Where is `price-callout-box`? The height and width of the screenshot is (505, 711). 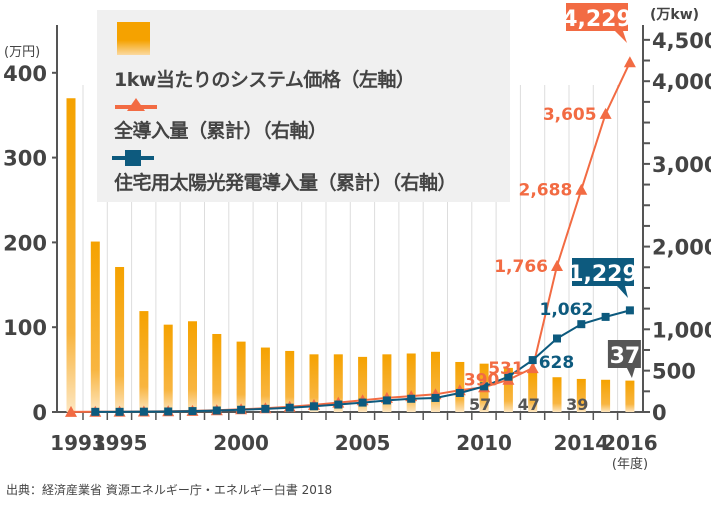
price-callout-box is located at coordinates (624, 354).